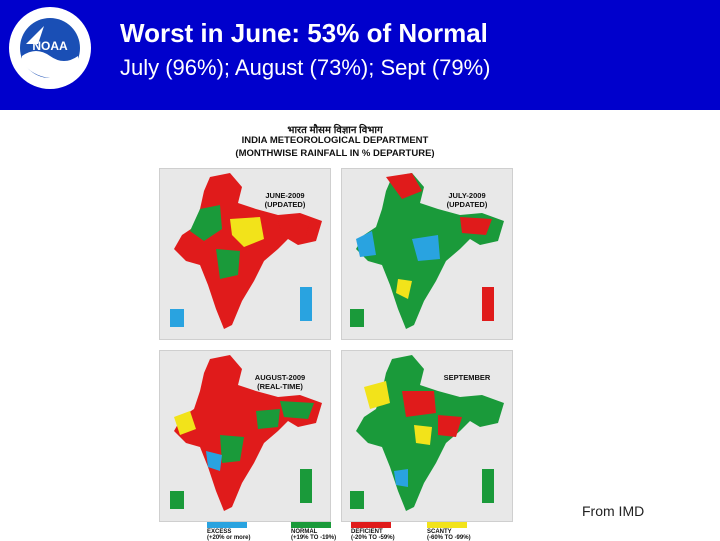 This screenshot has height=541, width=720. I want to click on noaa-logo: NOAA, so click(50, 48).